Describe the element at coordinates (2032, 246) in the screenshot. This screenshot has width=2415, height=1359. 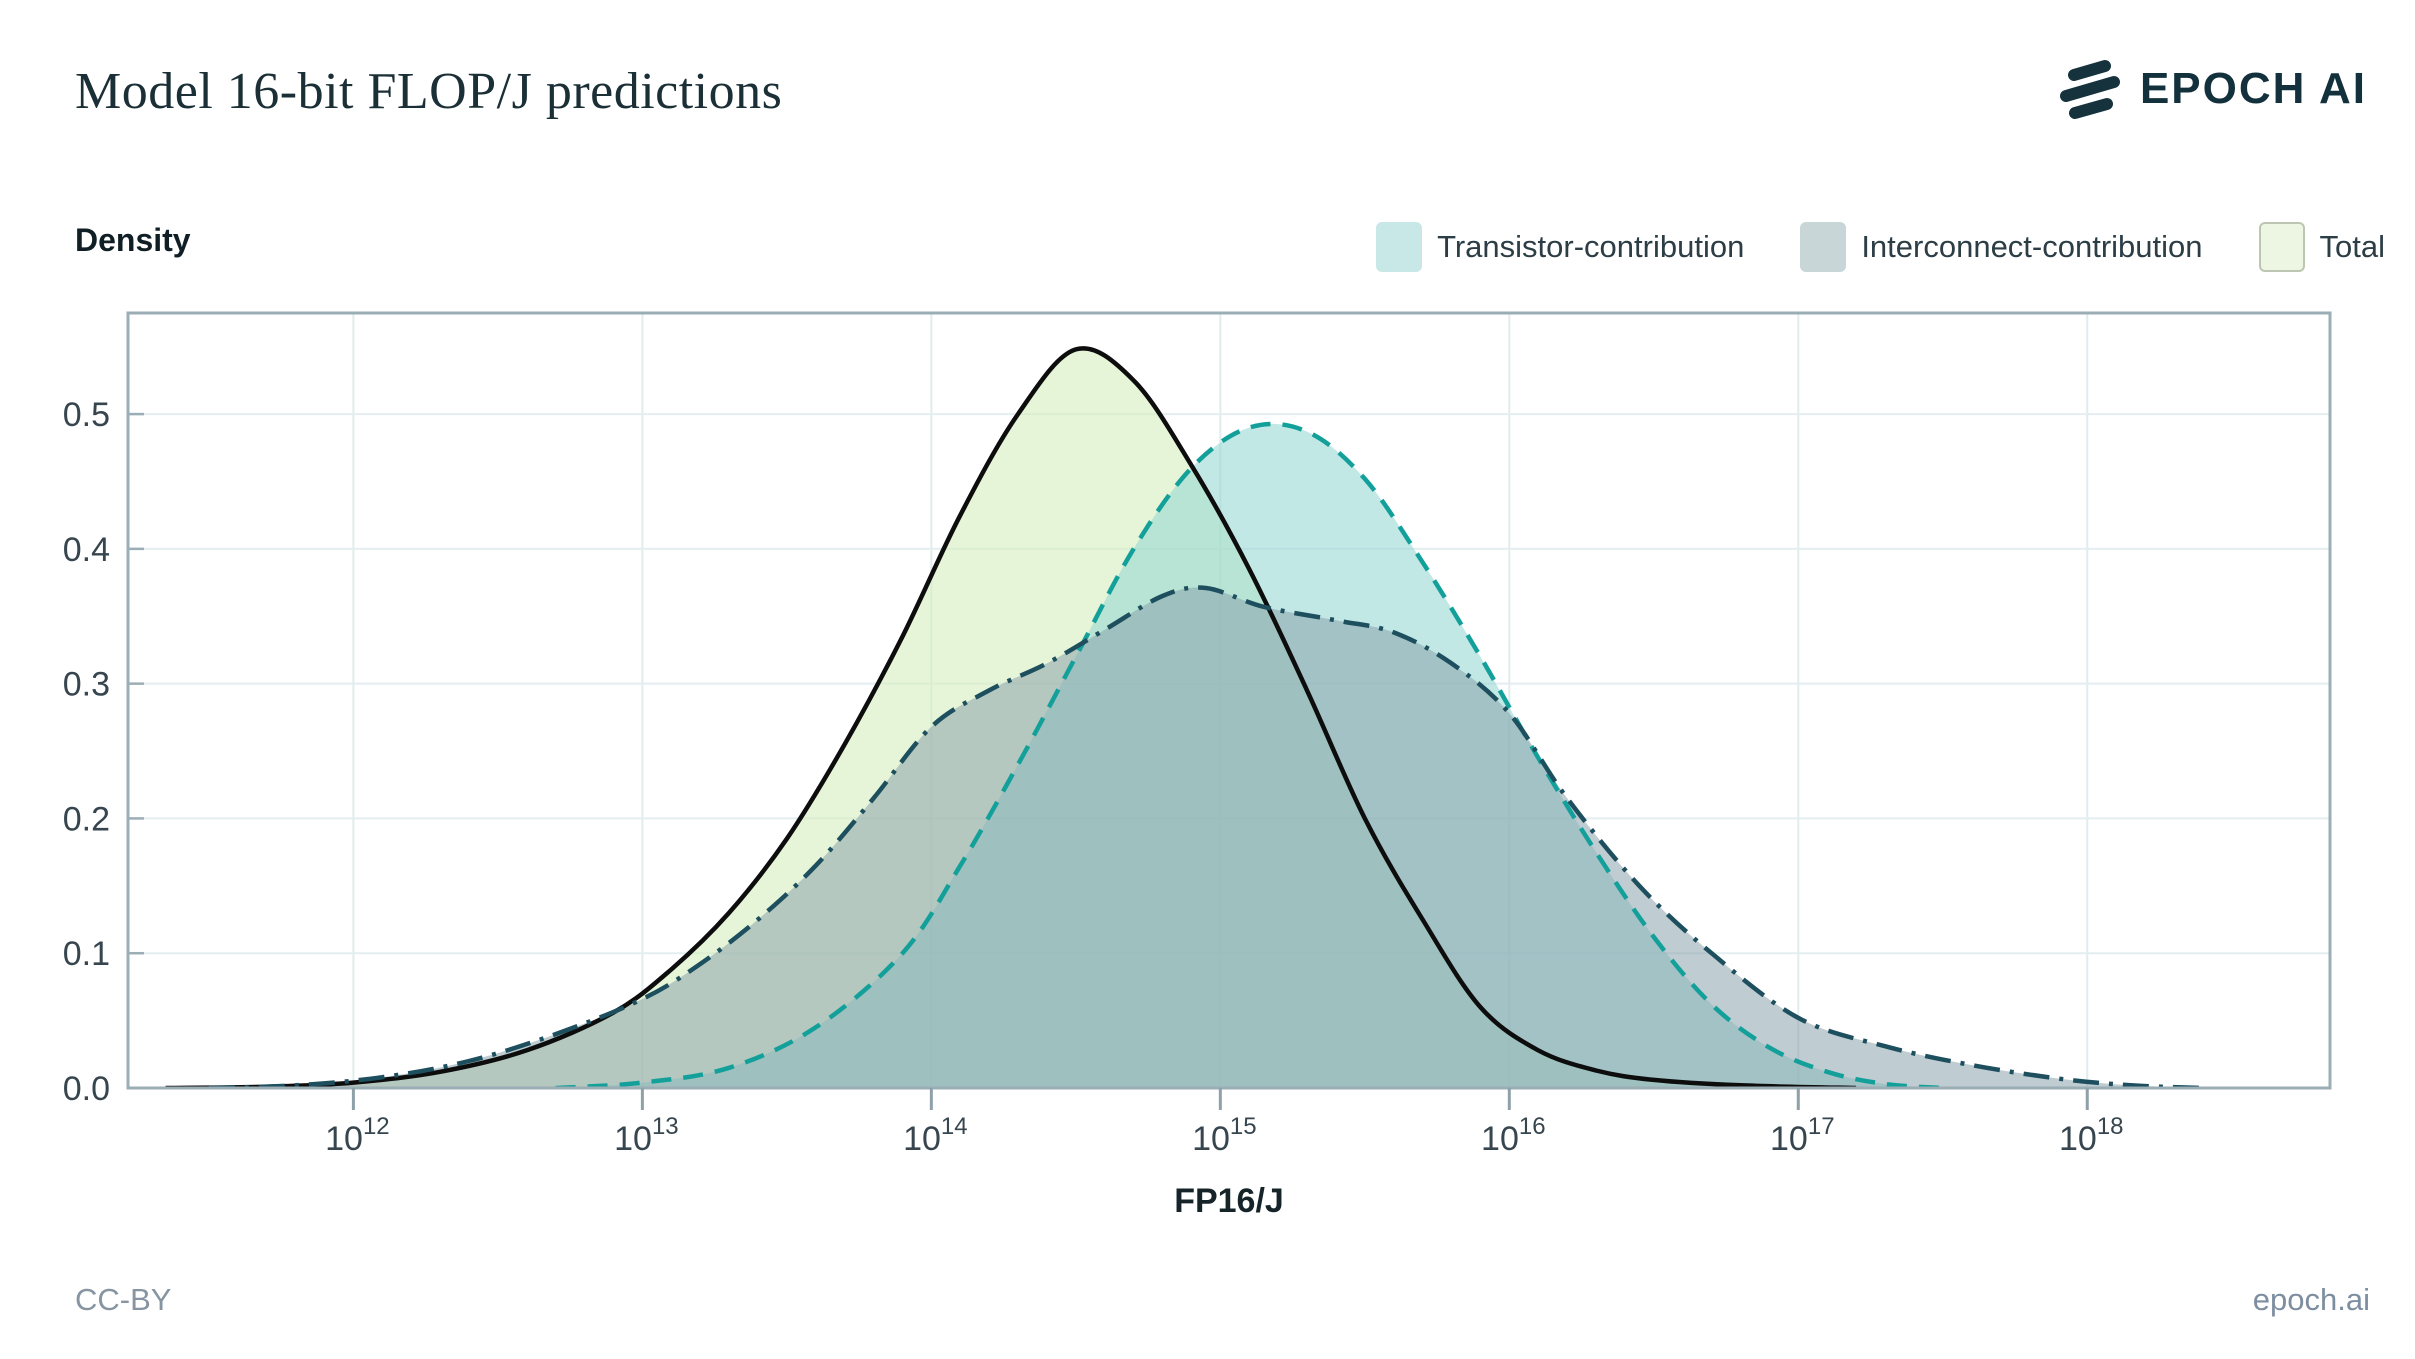
I see `legend-label-interconnect: Interconnect-contribution` at that location.